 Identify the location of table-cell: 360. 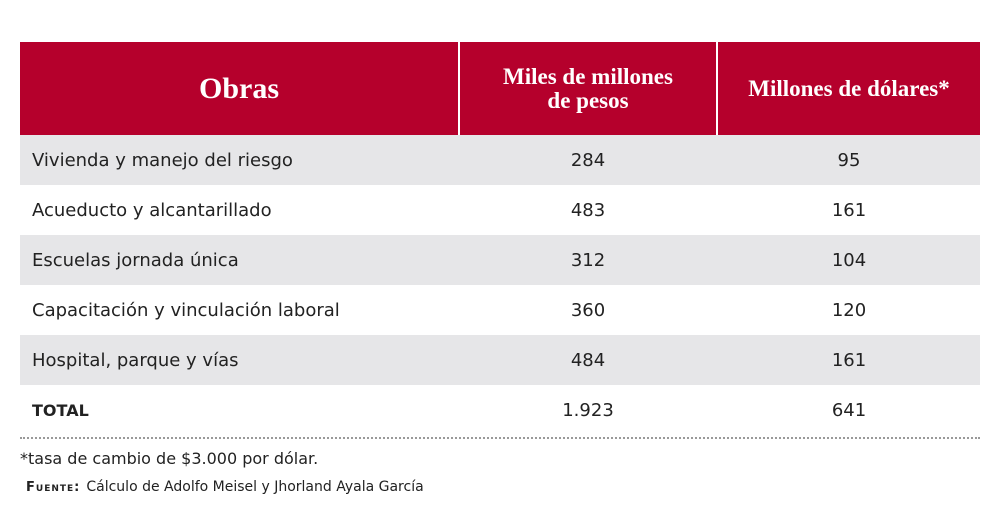
(588, 310).